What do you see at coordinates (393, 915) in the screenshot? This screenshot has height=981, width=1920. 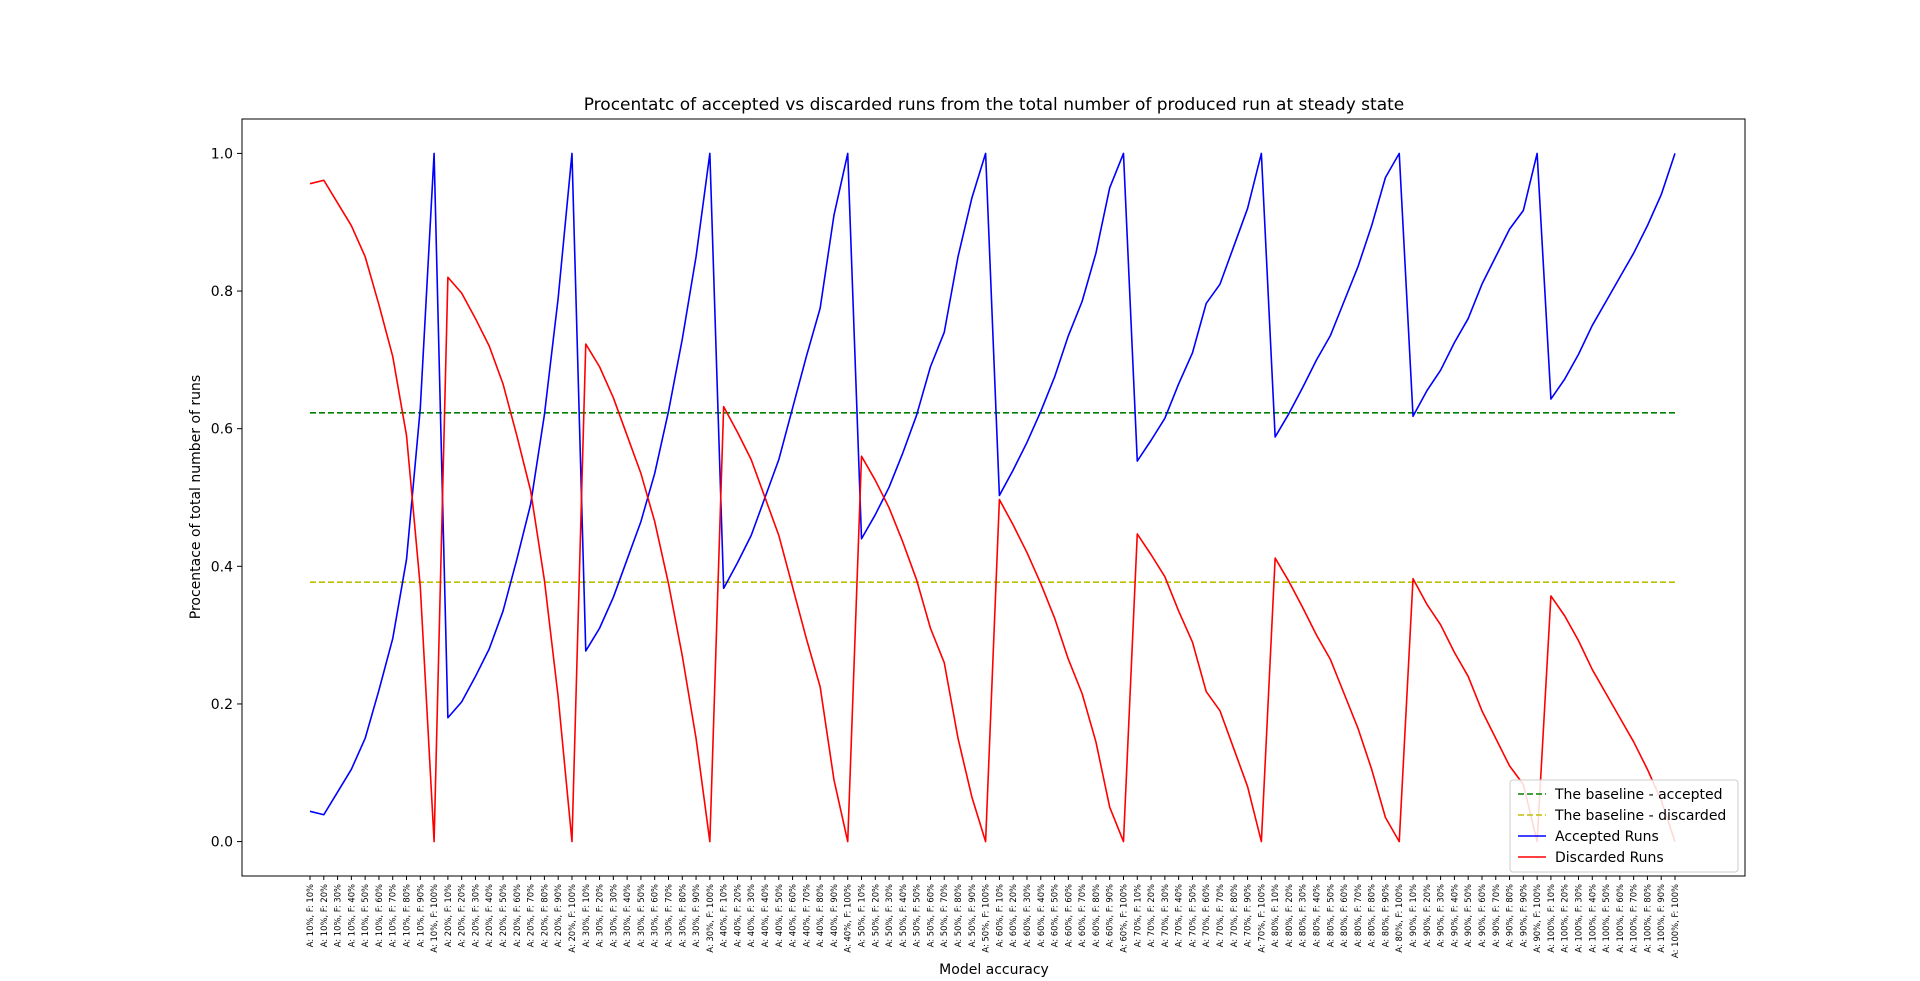 I see `x-tick-label: A: 10%, F: 70%` at bounding box center [393, 915].